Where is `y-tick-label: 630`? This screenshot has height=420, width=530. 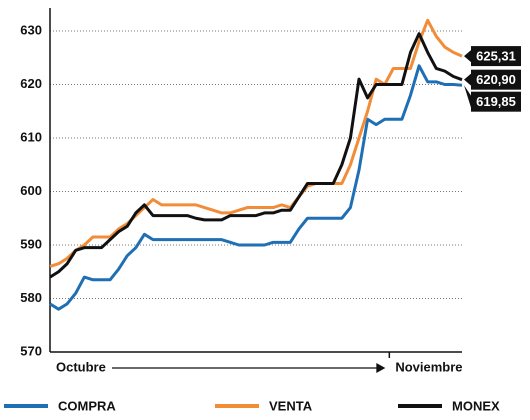 y-tick-label: 630 is located at coordinates (31, 29).